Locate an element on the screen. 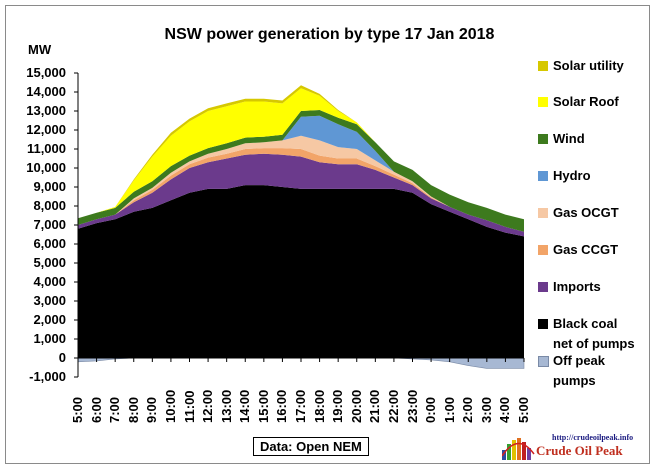 Image resolution: width=659 pixels, height=471 pixels. y-tick-label: -1,000 is located at coordinates (47, 376).